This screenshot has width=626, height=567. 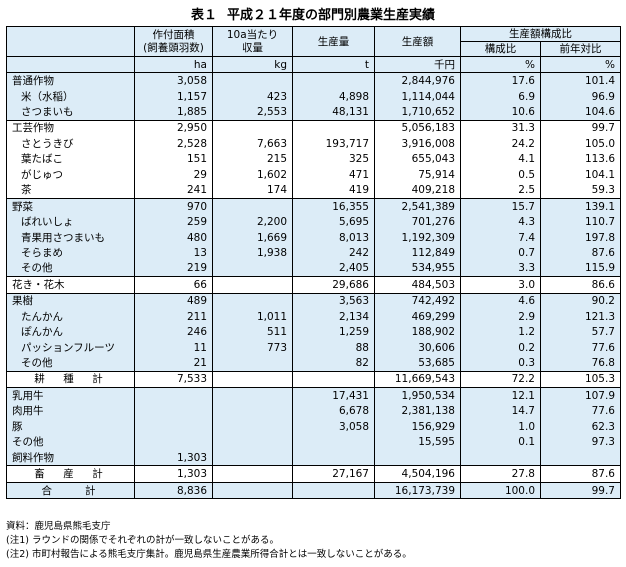 I want to click on value-cell: 511, so click(x=252, y=332).